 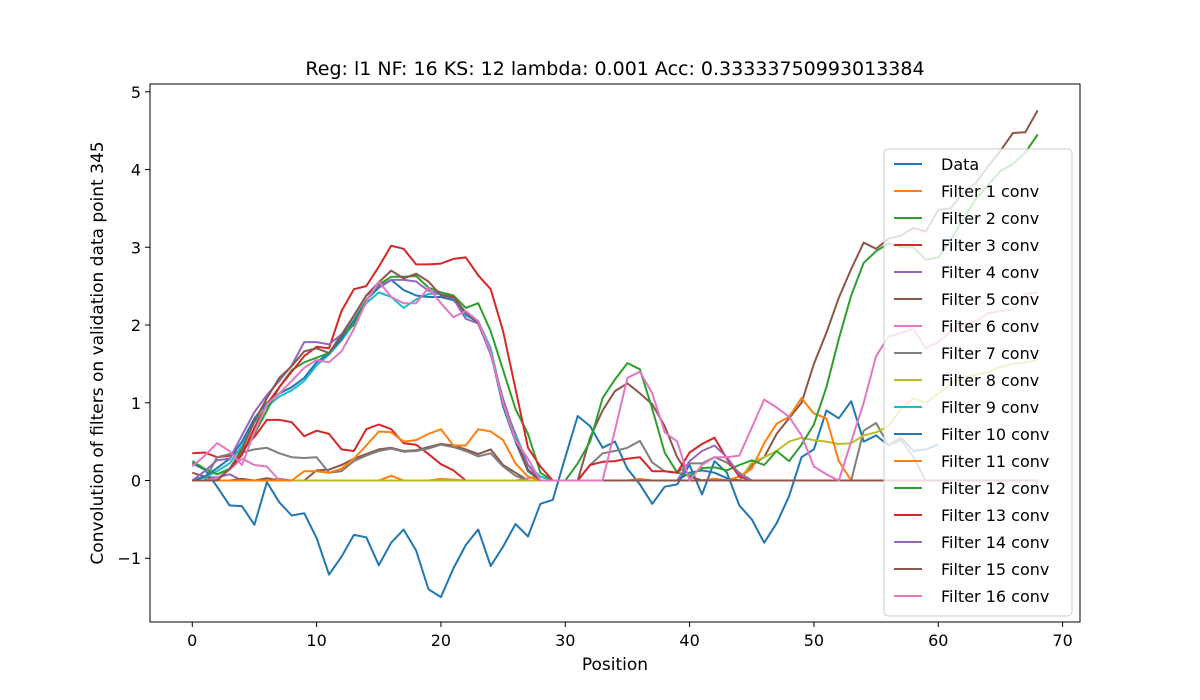 I want to click on legend-label: Filter 16 conv, so click(x=995, y=596).